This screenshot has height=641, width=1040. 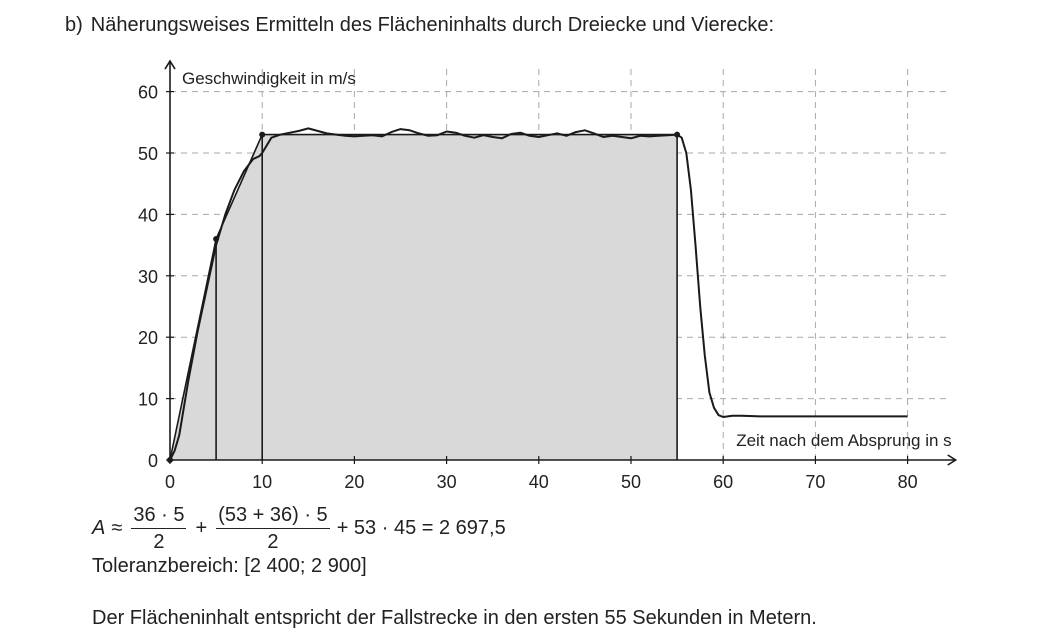 What do you see at coordinates (148, 154) in the screenshot?
I see `y-tick-label-50: 50` at bounding box center [148, 154].